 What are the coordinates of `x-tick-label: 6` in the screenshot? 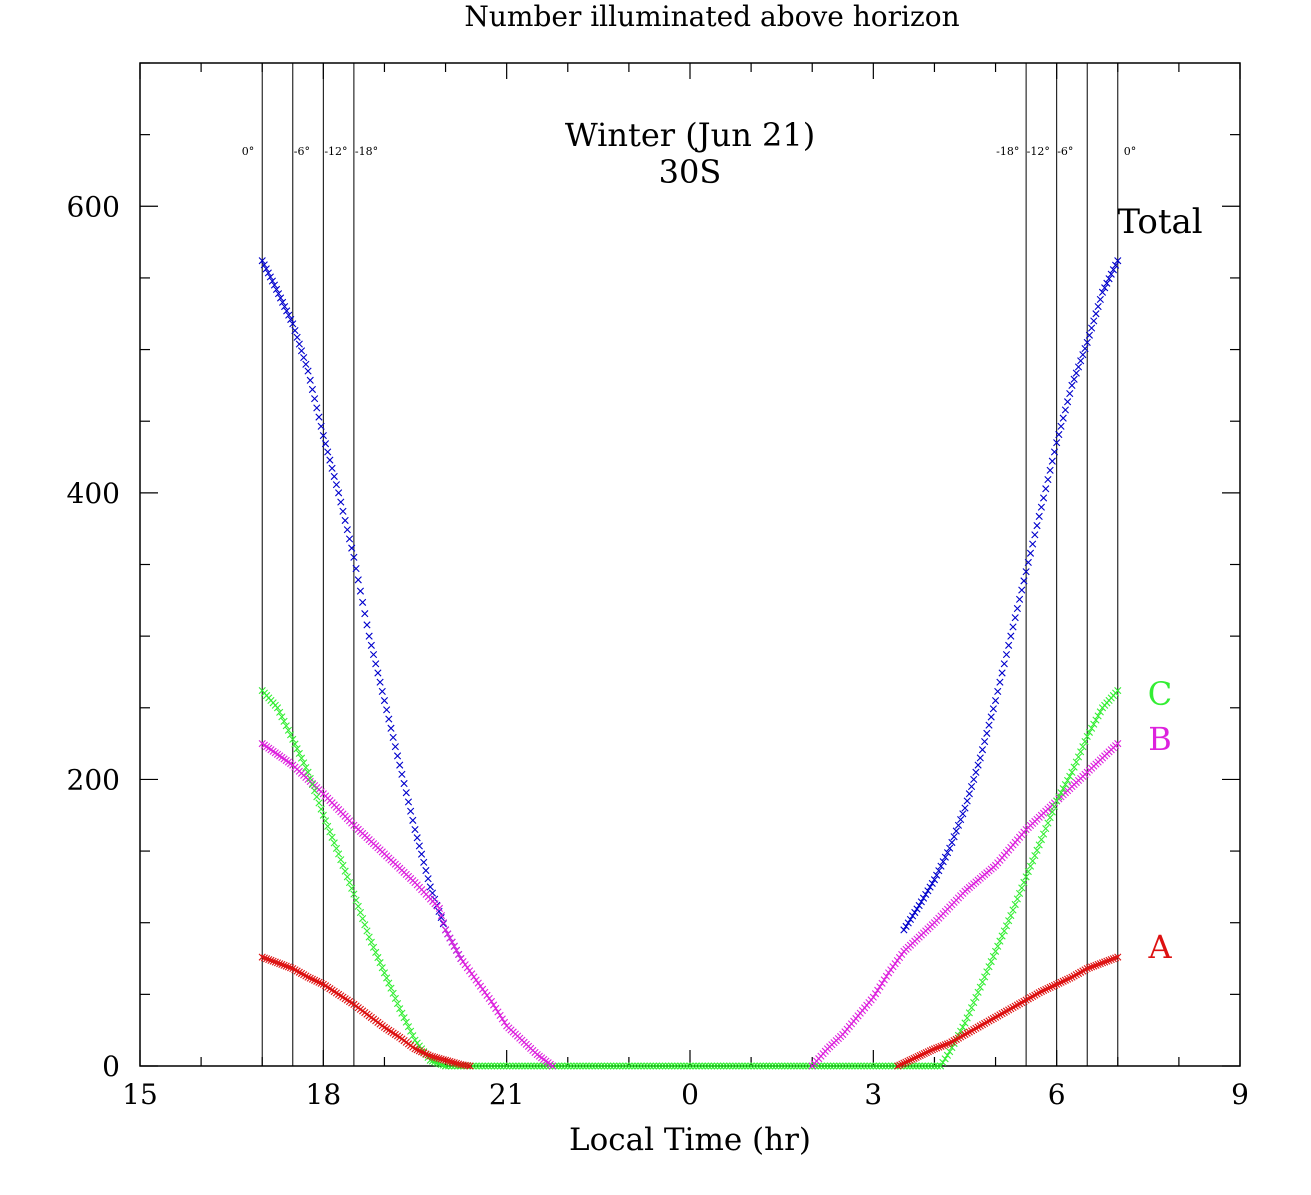 It's located at (1057, 1094).